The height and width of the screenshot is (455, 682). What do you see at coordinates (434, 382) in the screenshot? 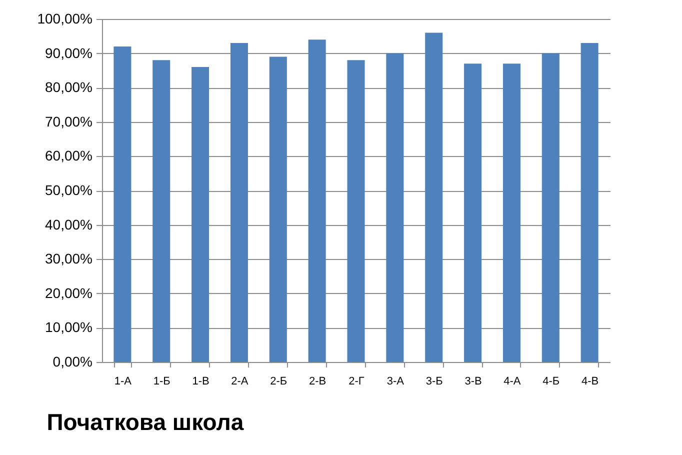
I see `x-tick-label: 3-Б` at bounding box center [434, 382].